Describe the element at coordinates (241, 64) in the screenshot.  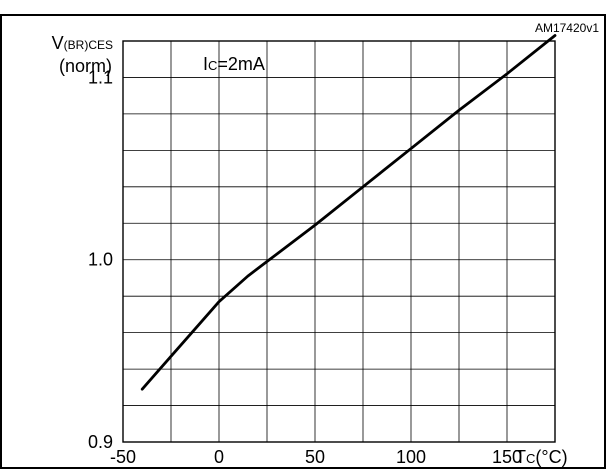
I see `current-annotation-value: =2mA` at that location.